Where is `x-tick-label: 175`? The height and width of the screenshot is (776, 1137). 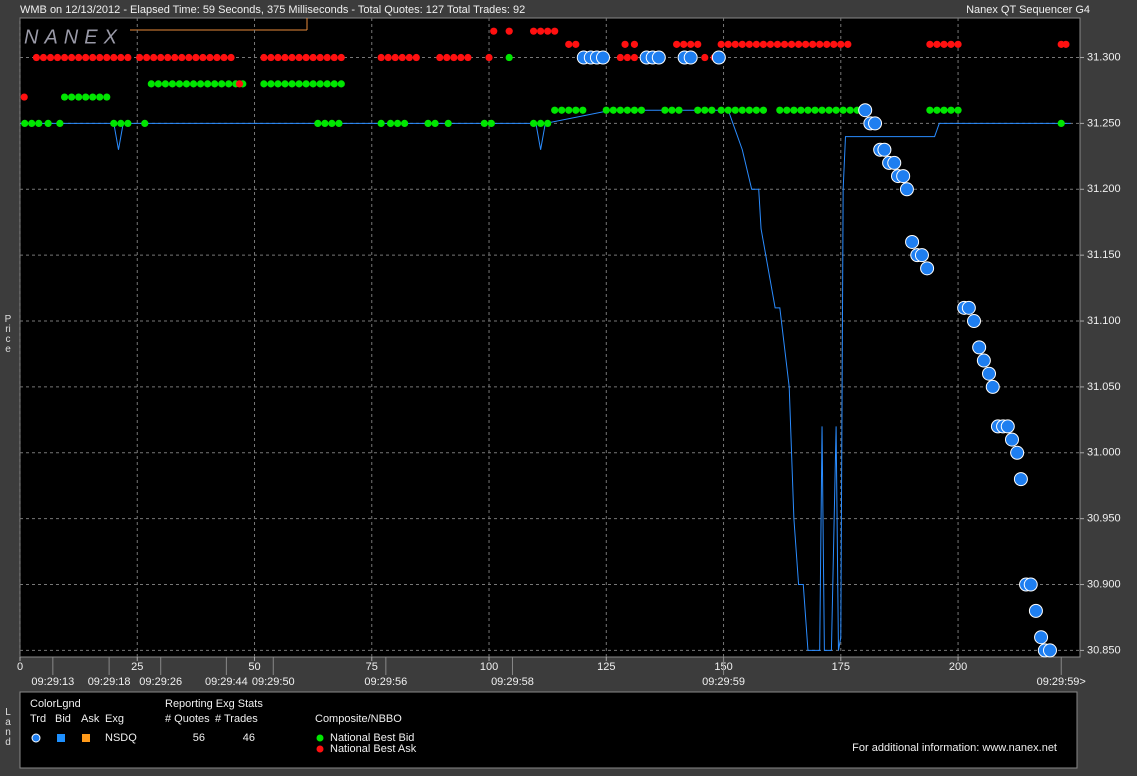
x-tick-label: 175 is located at coordinates (841, 667).